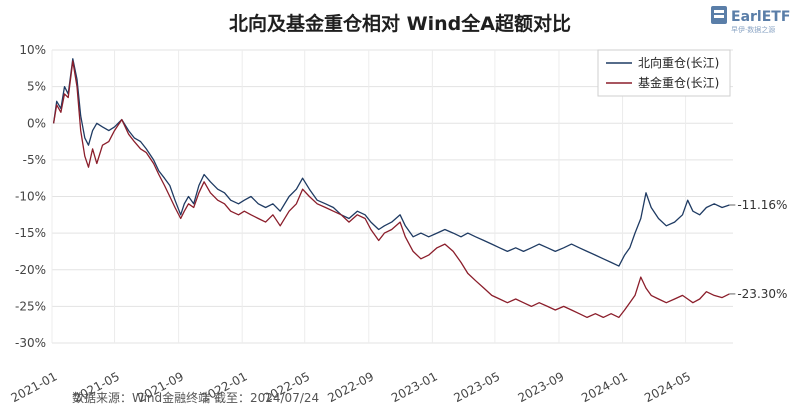  What do you see at coordinates (678, 82) in the screenshot?
I see `legend-label-fund: 基金重仓(长江)` at bounding box center [678, 82].